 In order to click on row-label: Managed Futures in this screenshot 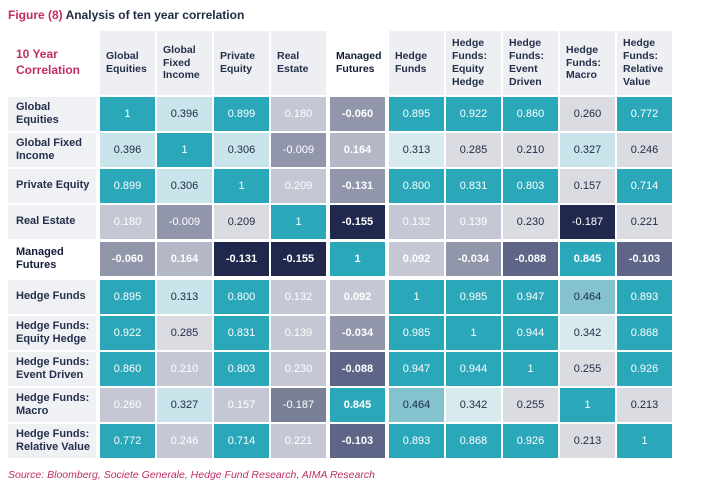, I will do `click(52, 259)`.